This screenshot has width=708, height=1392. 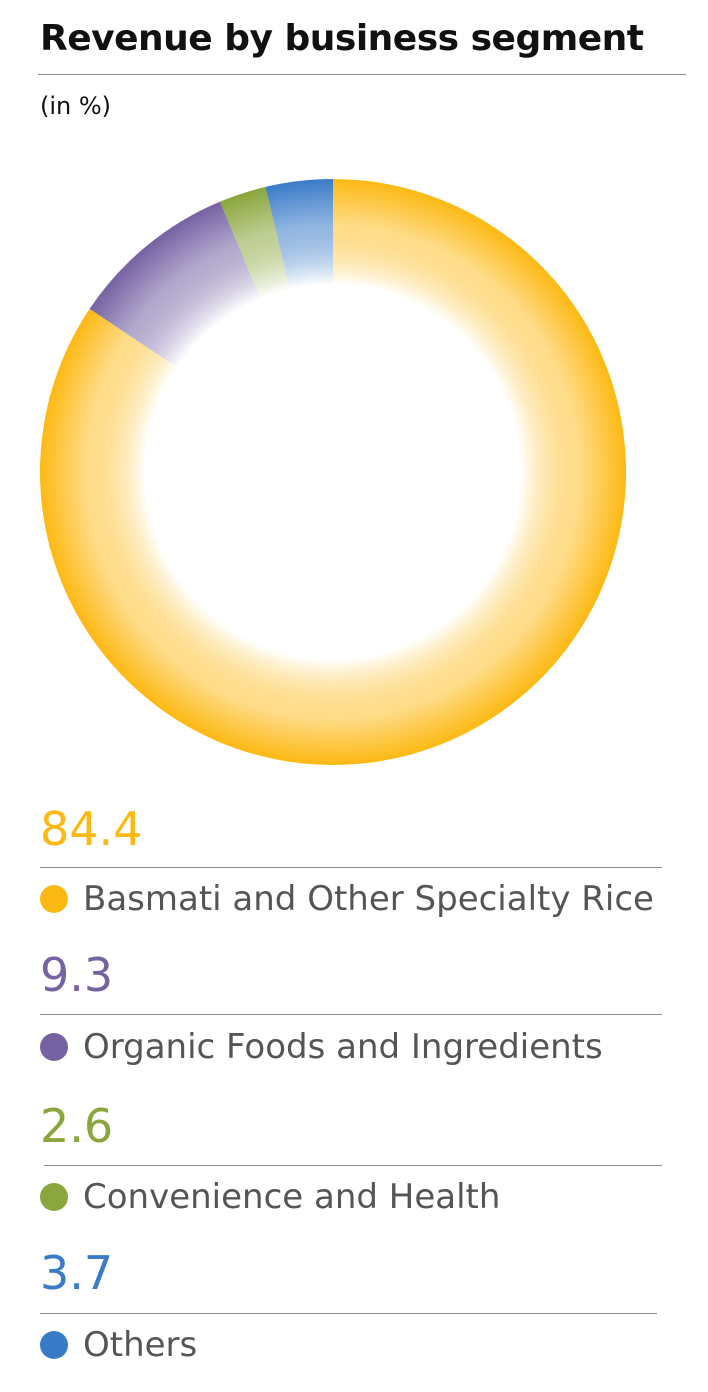 I want to click on legend-dot-others, so click(x=54, y=1345).